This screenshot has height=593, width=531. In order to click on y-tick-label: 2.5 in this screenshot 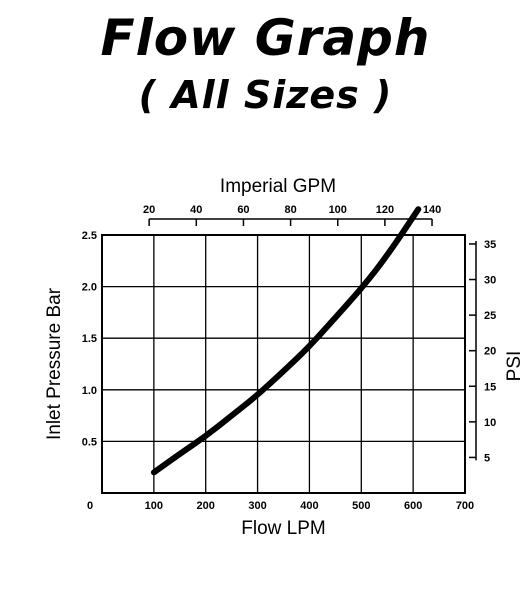, I will do `click(89, 236)`.